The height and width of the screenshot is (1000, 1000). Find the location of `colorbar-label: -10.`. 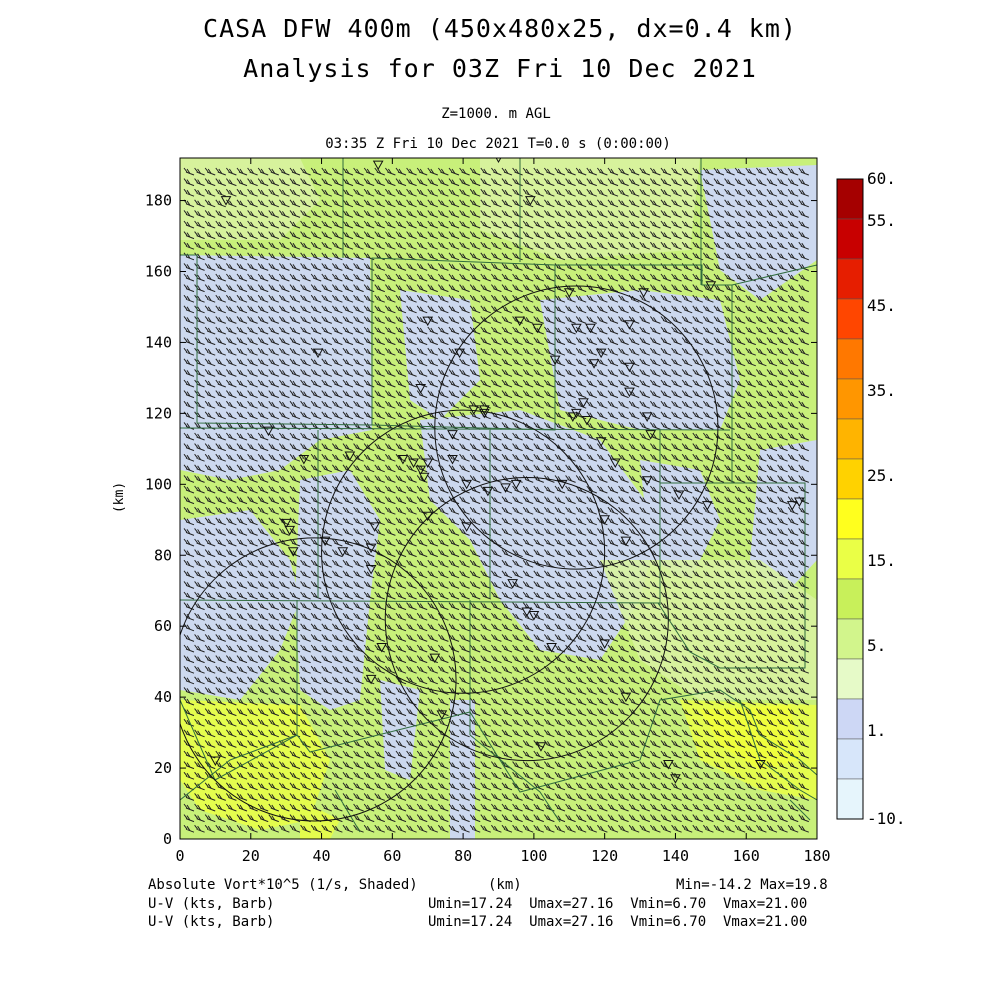

colorbar-label: -10. is located at coordinates (886, 818).